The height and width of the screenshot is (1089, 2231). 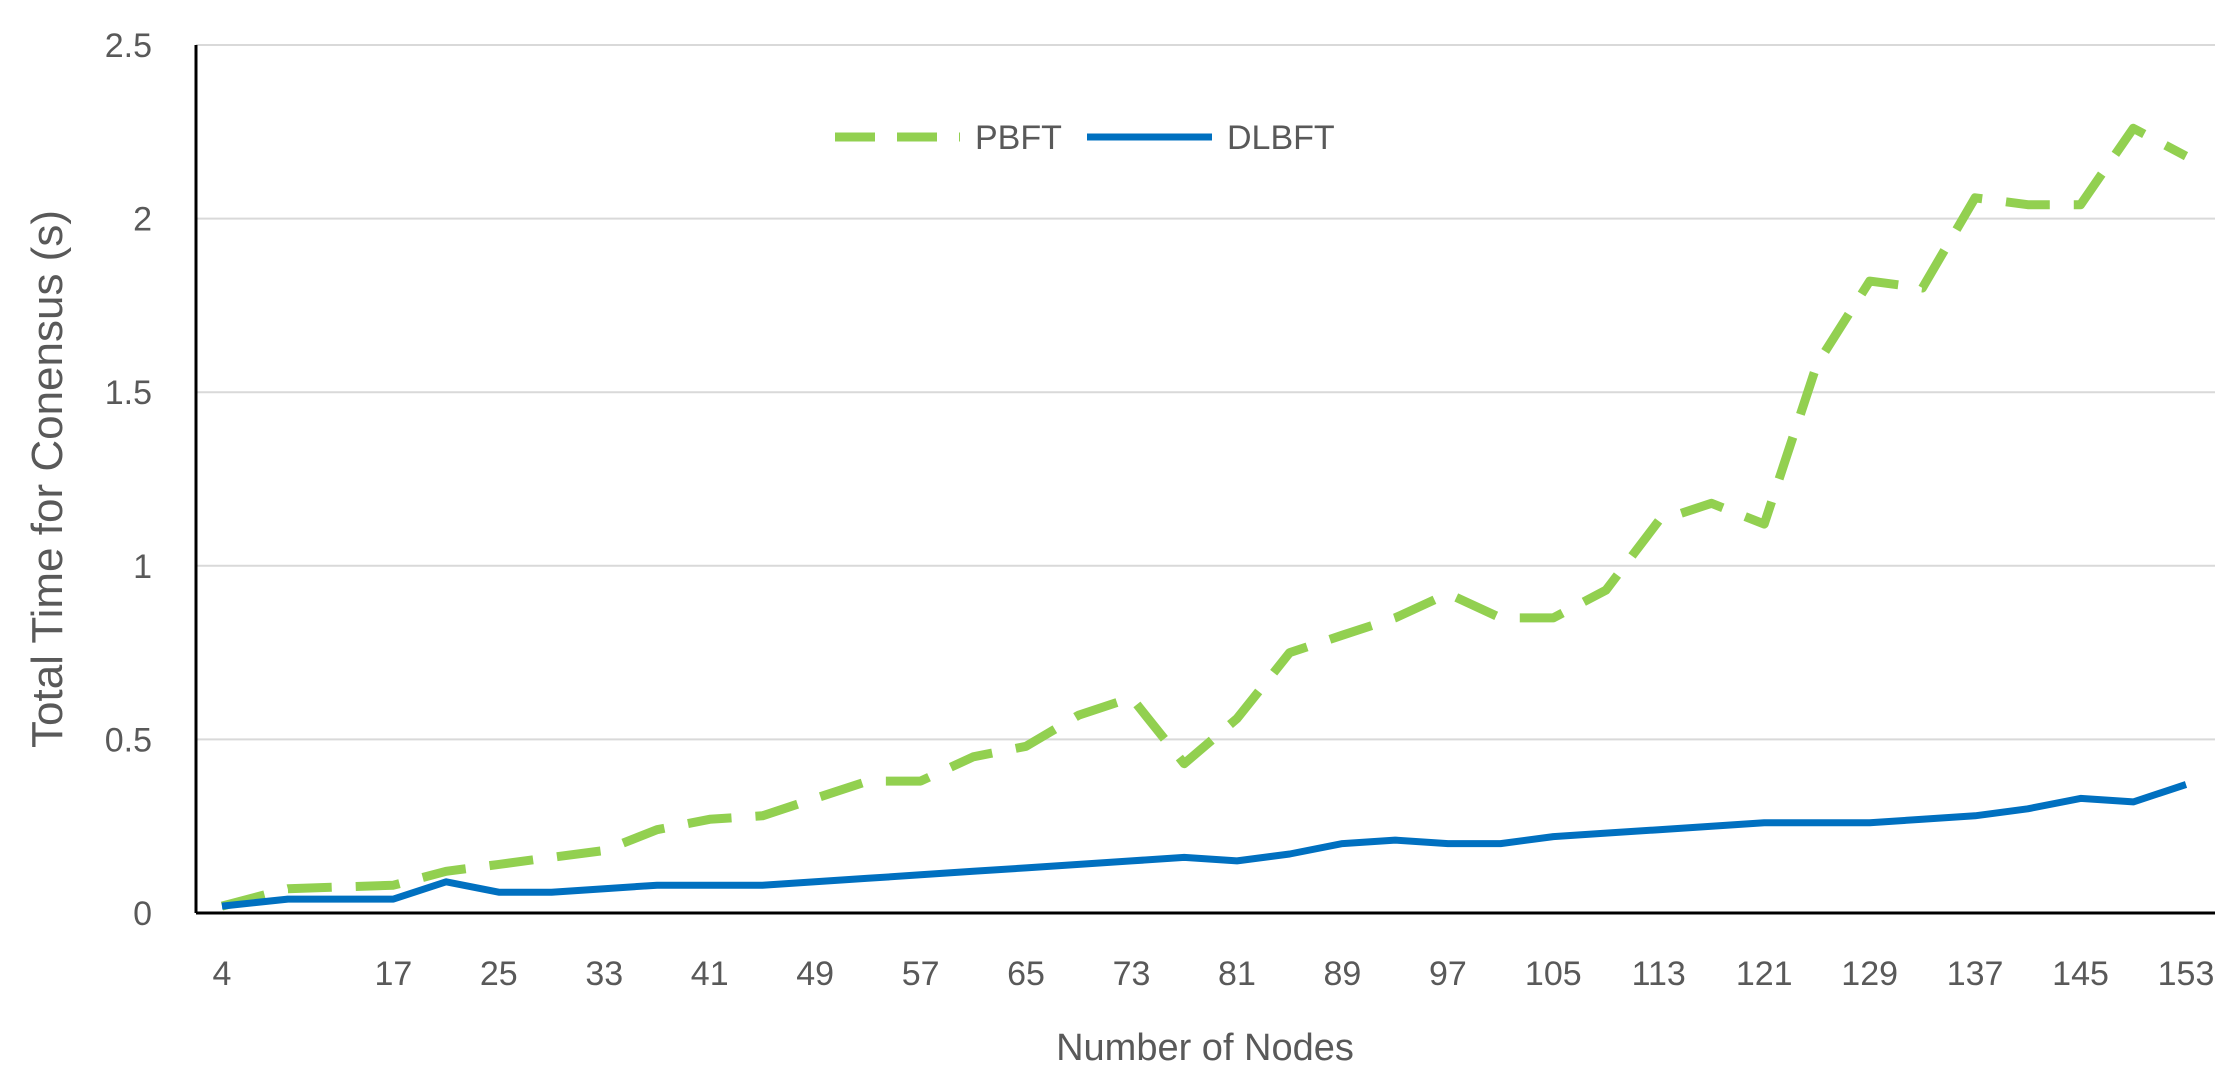 What do you see at coordinates (1448, 974) in the screenshot?
I see `x-tick-label: 97` at bounding box center [1448, 974].